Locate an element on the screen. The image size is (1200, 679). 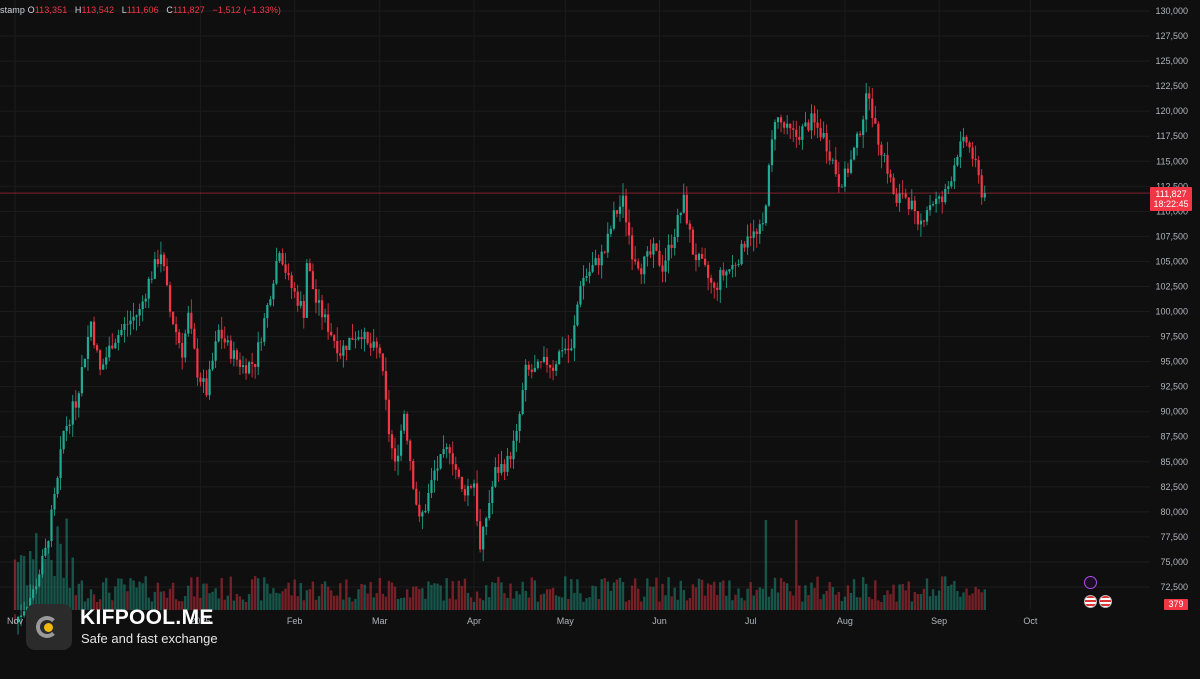
price-tick-label: 125,000 is located at coordinates (1171, 61).